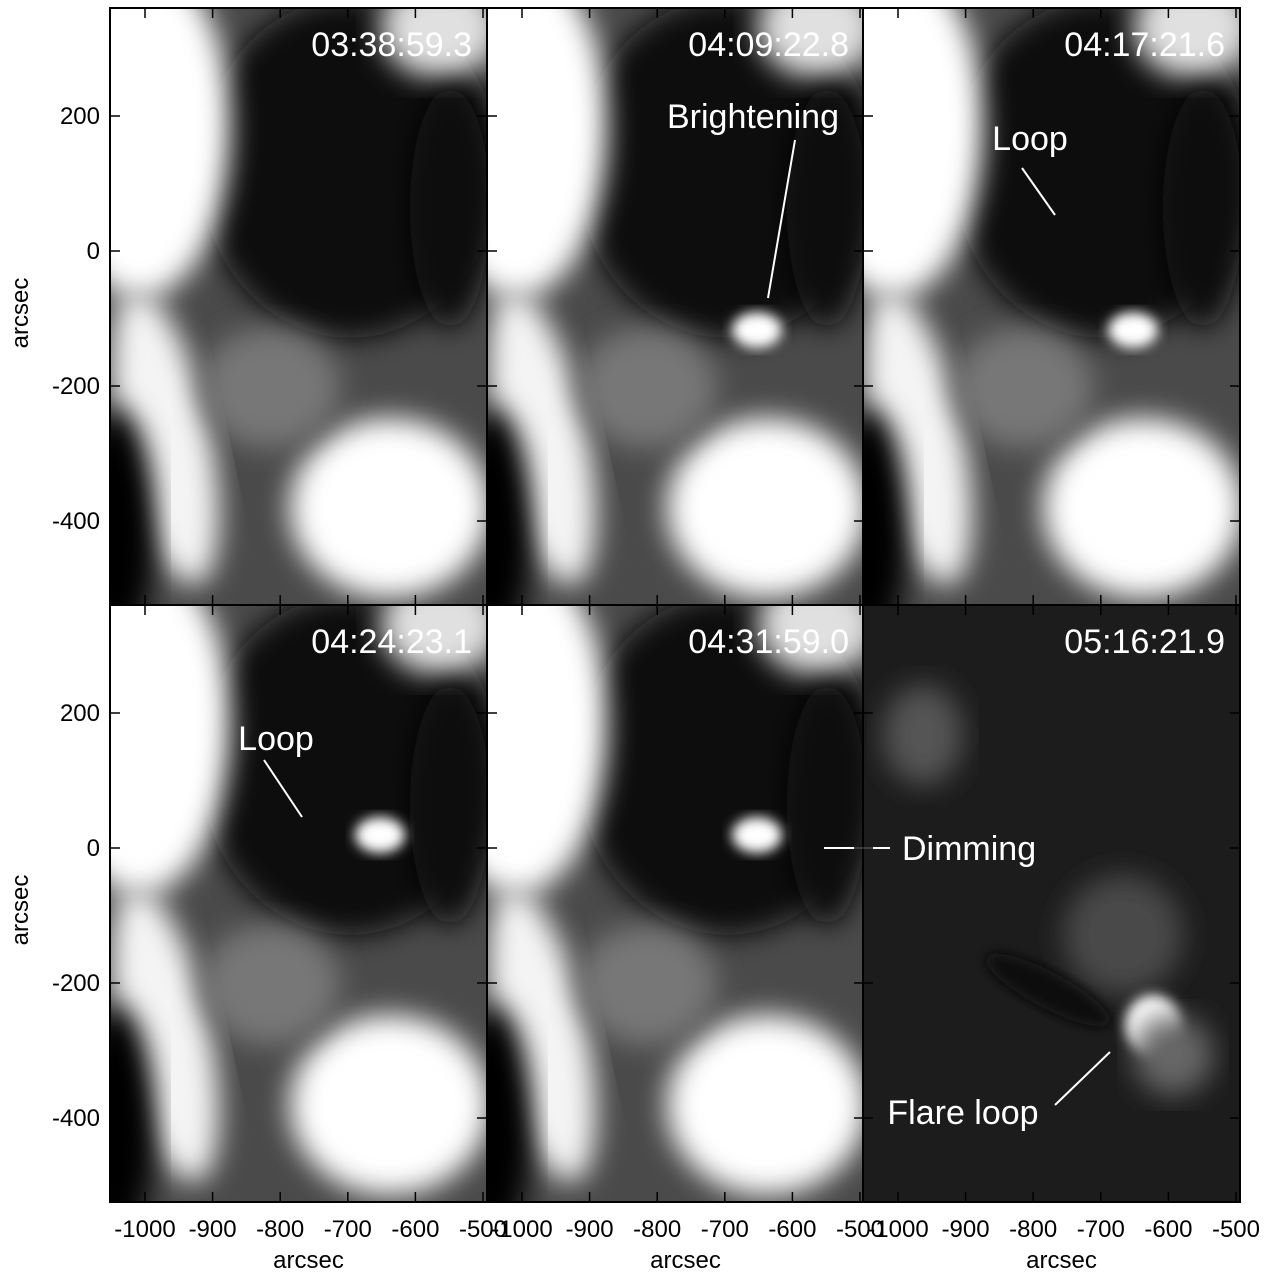 The width and height of the screenshot is (1278, 1278). Describe the element at coordinates (753, 117) in the screenshot. I see `annotation: Brightening` at that location.